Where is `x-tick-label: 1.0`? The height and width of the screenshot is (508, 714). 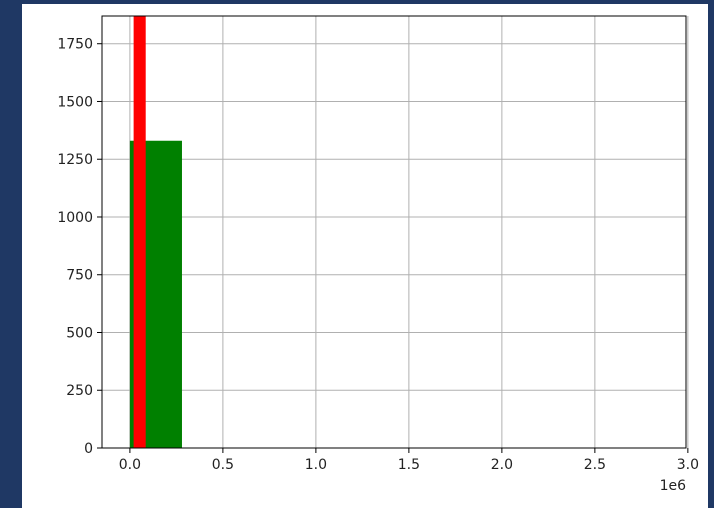
x-tick-label: 1.0 is located at coordinates (316, 465).